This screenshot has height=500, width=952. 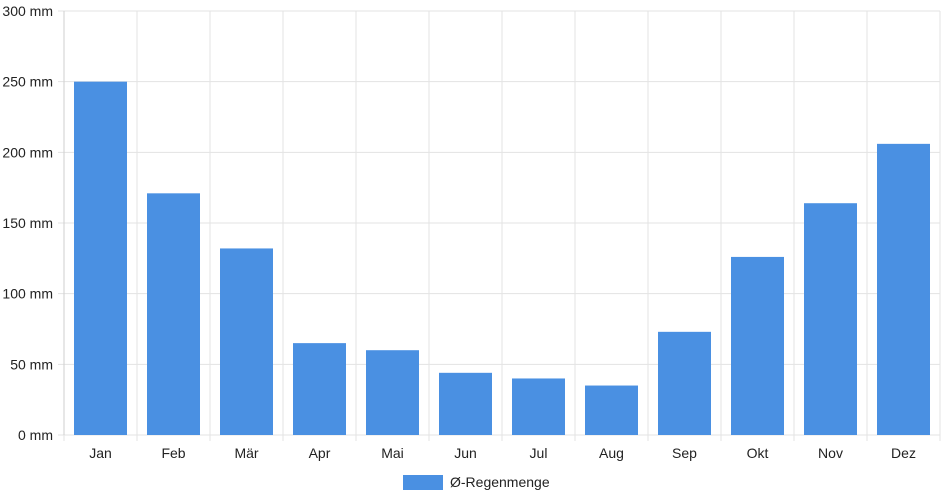 What do you see at coordinates (246, 341) in the screenshot?
I see `bar-mär` at bounding box center [246, 341].